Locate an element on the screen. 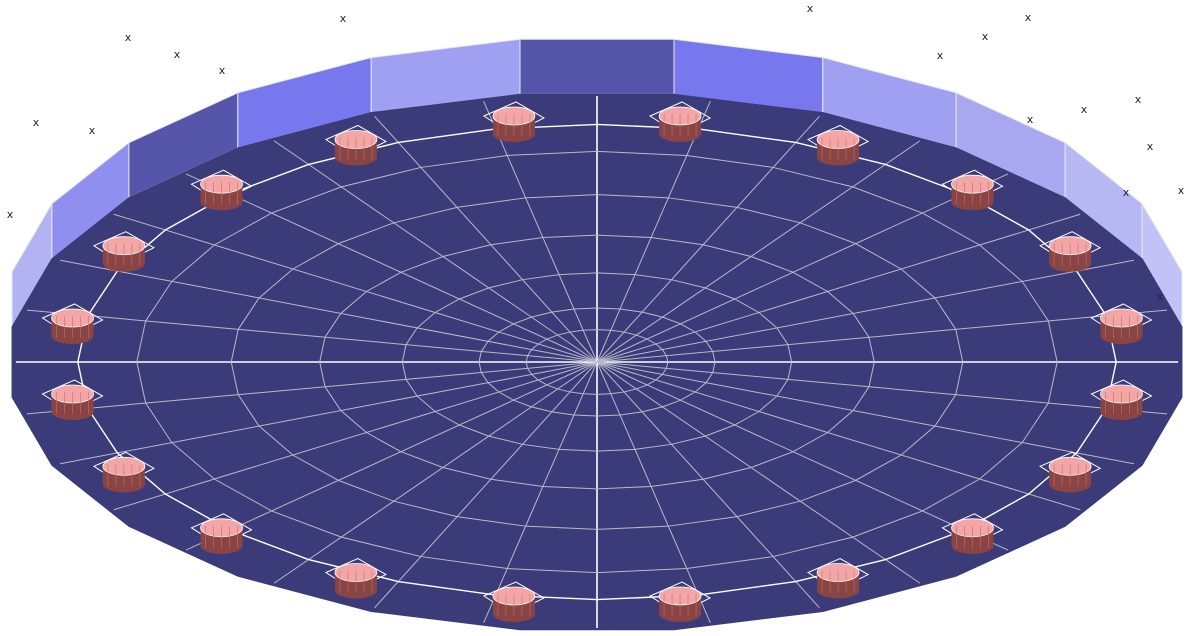 This screenshot has width=1188, height=636. mesh-ring is located at coordinates (597, 362).